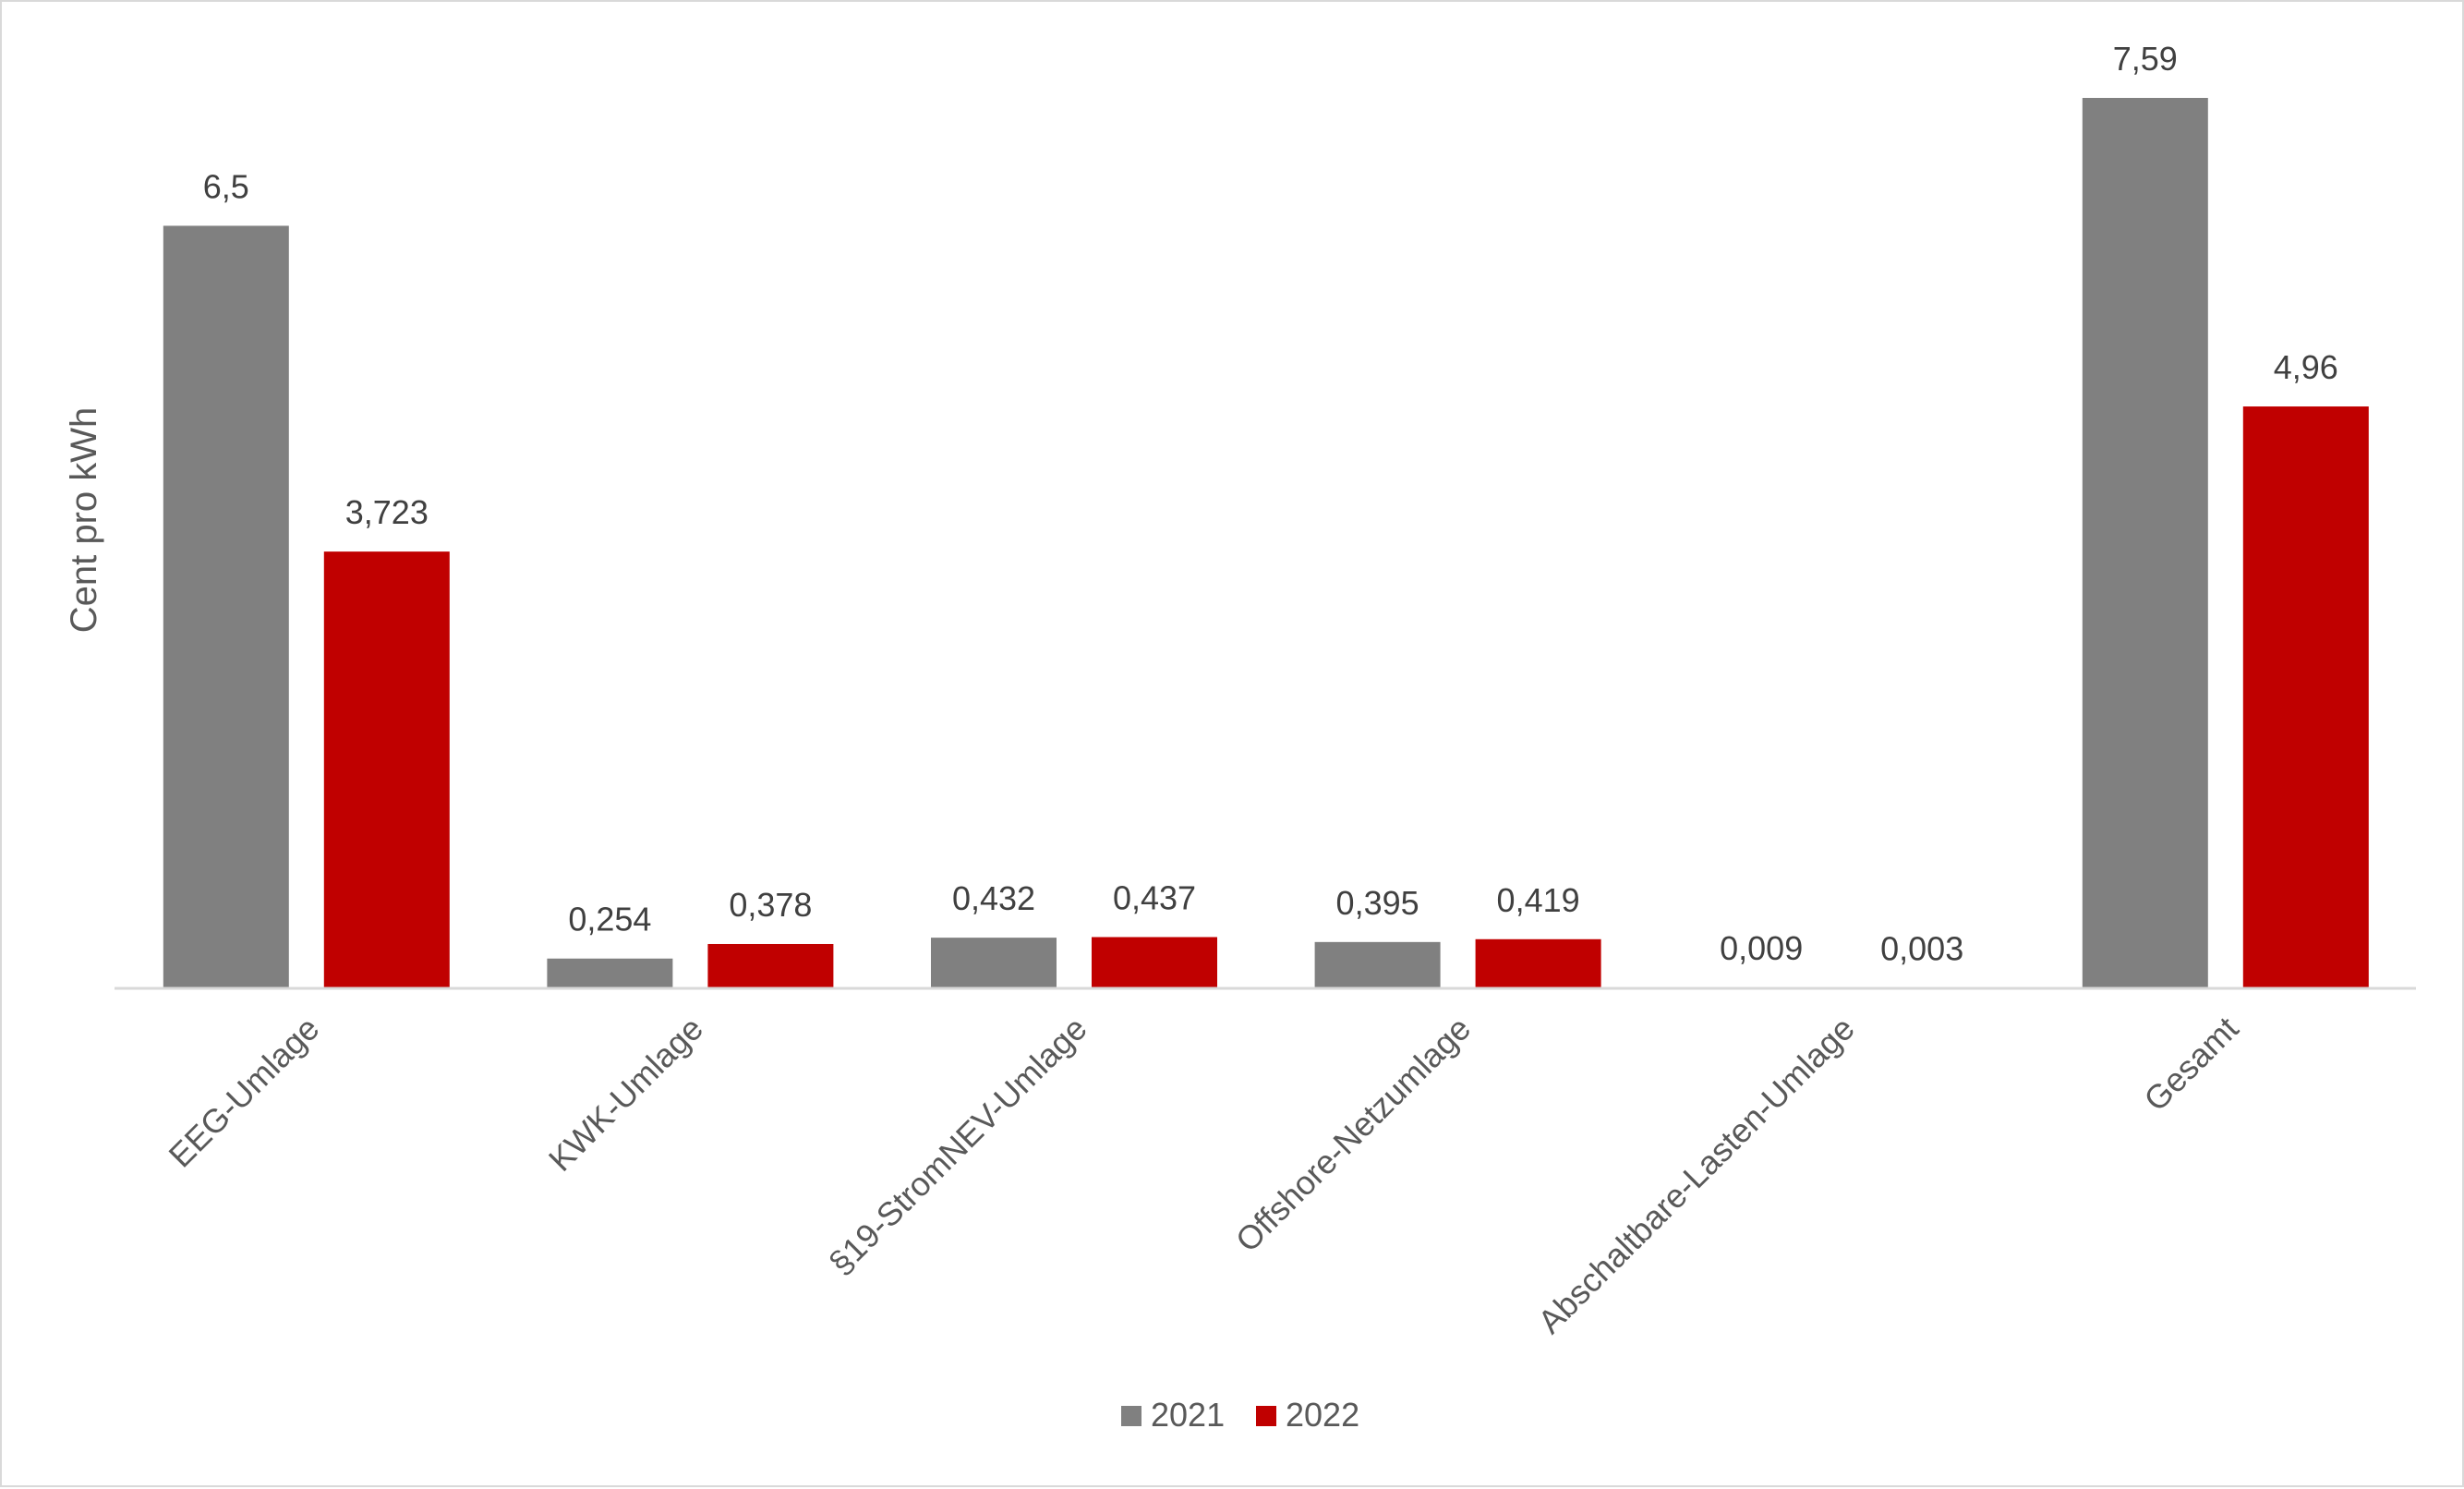 This screenshot has width=2464, height=1489. What do you see at coordinates (84, 521) in the screenshot?
I see `y-axis-title: Cent pro kWh` at bounding box center [84, 521].